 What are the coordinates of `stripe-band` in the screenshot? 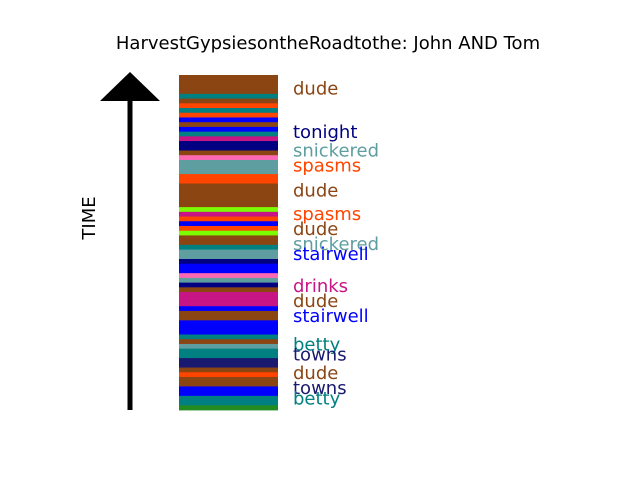 It's located at (228, 243).